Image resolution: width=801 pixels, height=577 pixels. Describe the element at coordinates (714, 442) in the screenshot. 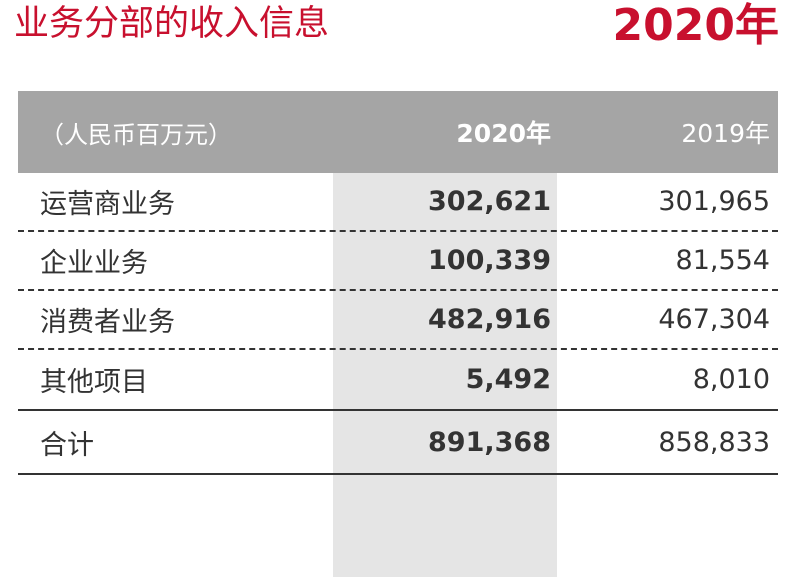

I see `total-value-2019: 858,833` at that location.